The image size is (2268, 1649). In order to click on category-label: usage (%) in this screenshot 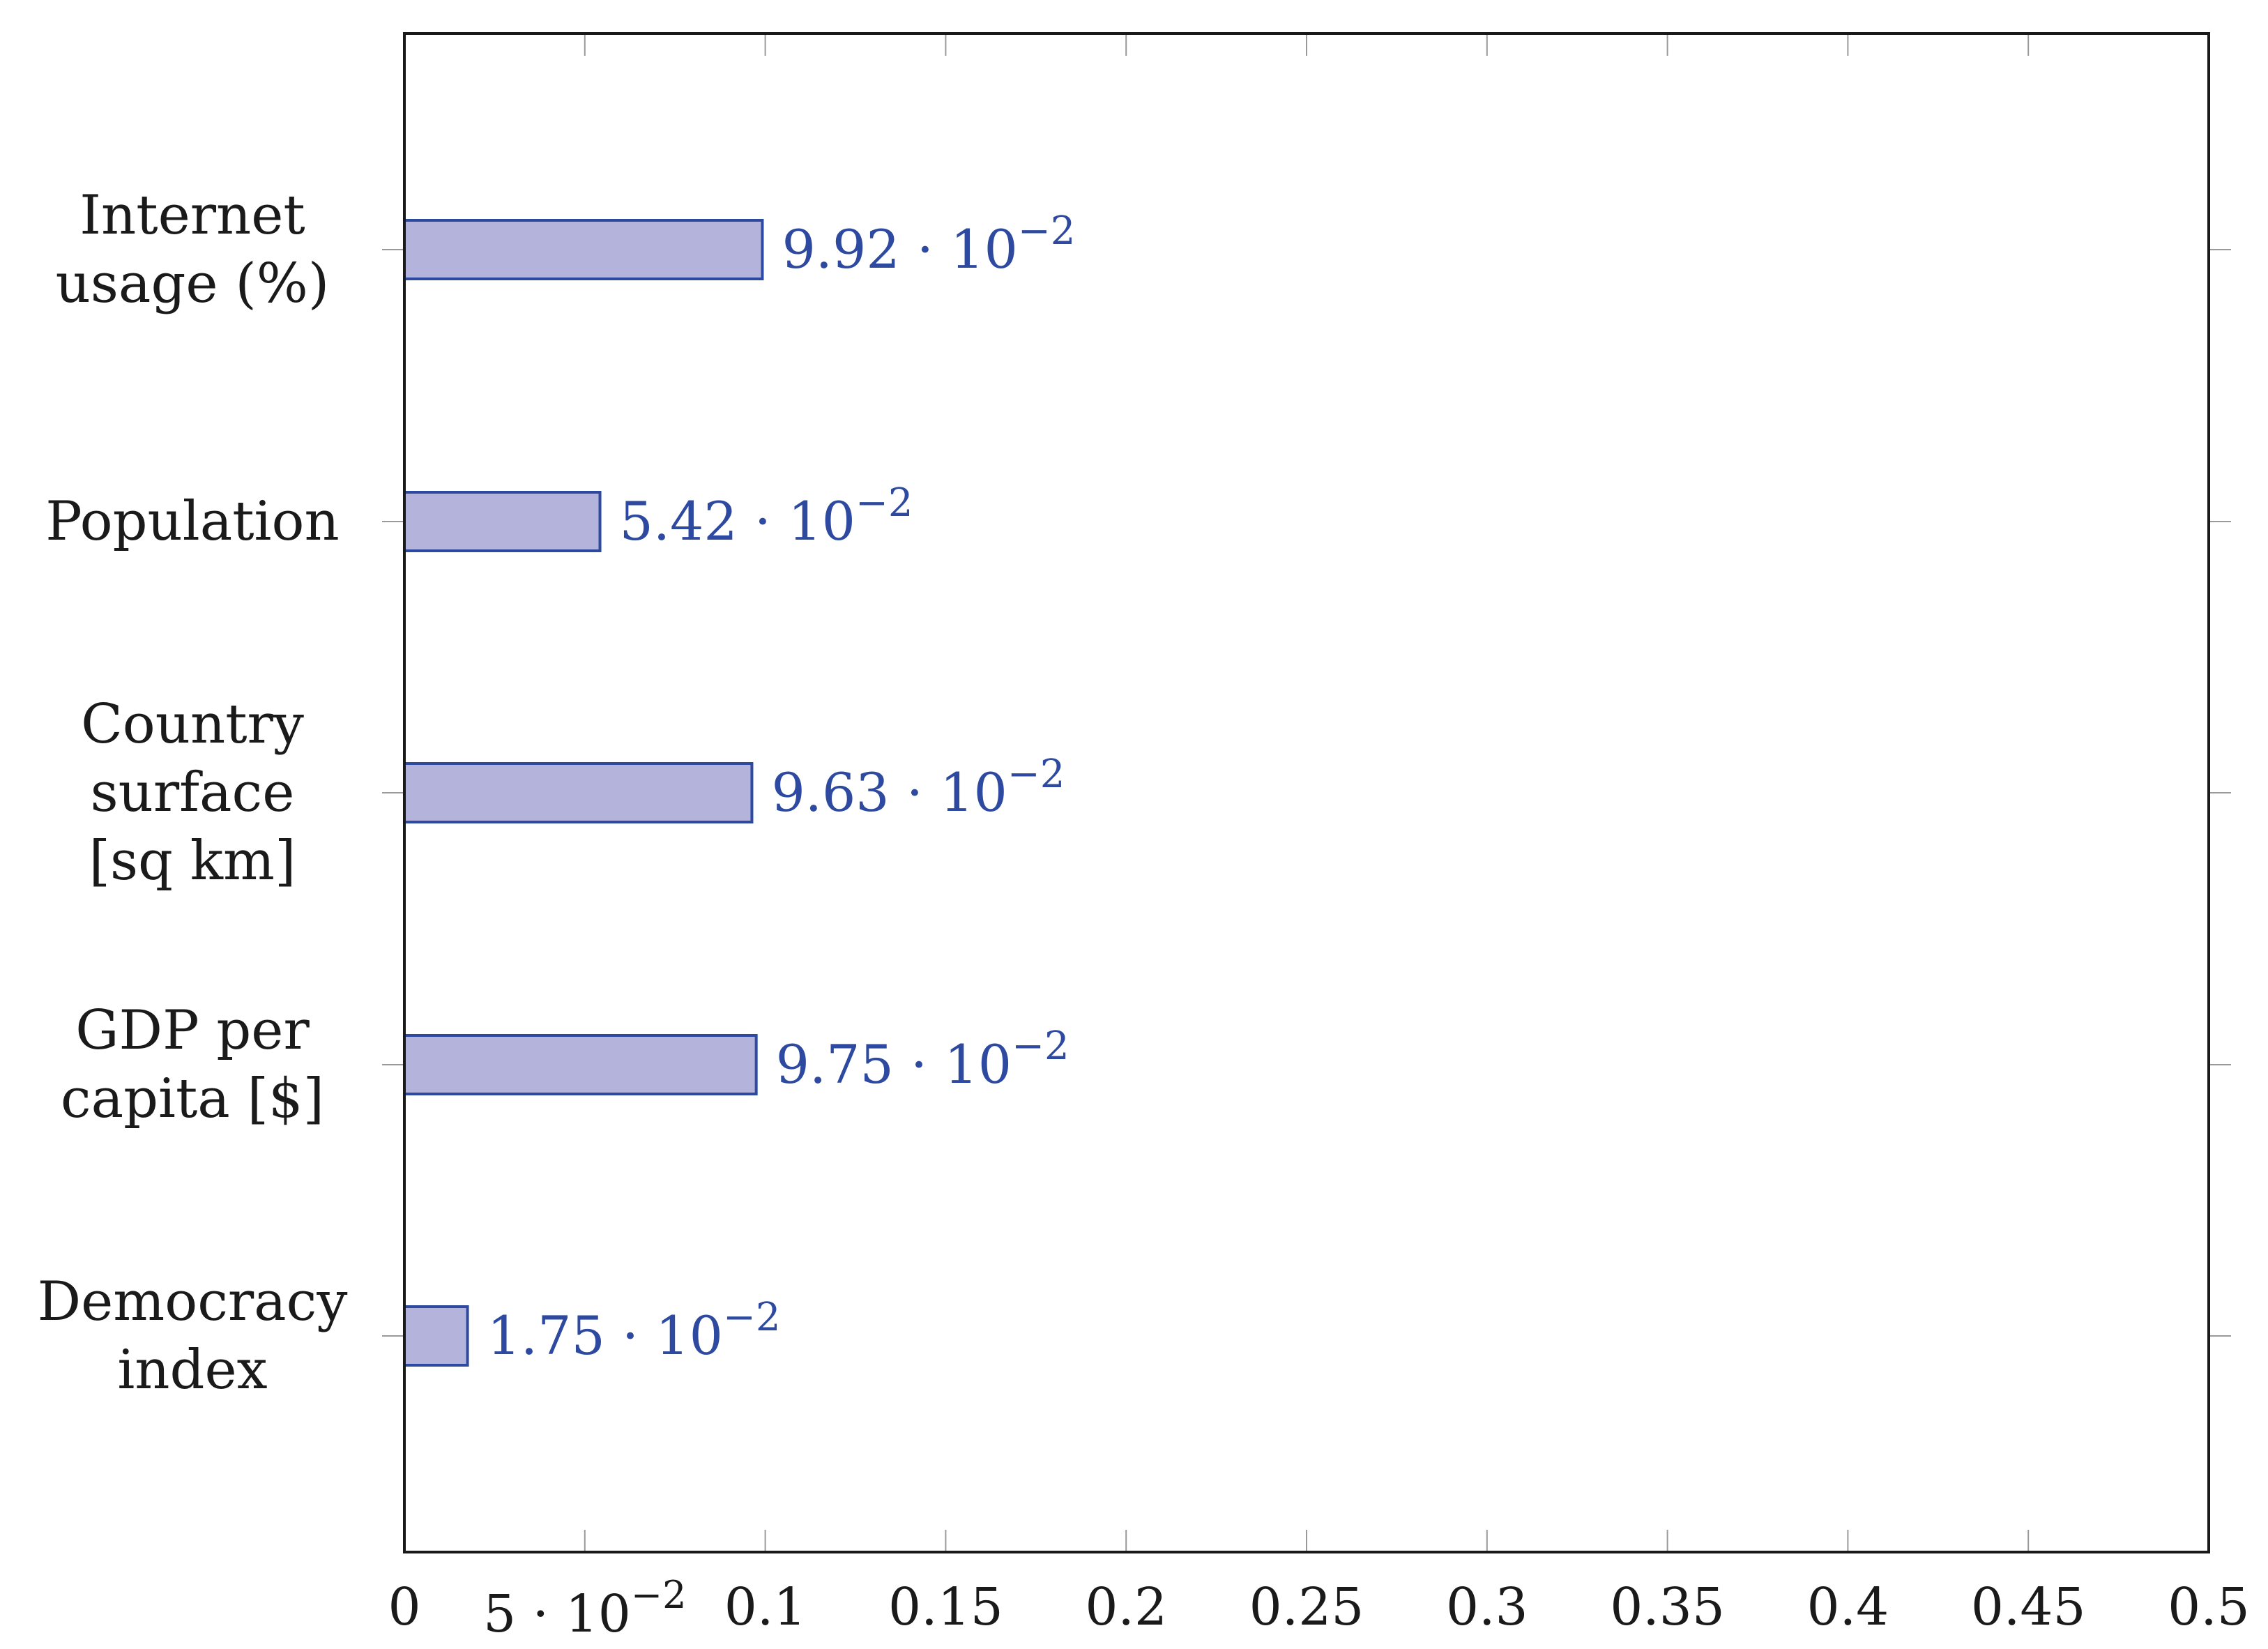, I will do `click(193, 283)`.